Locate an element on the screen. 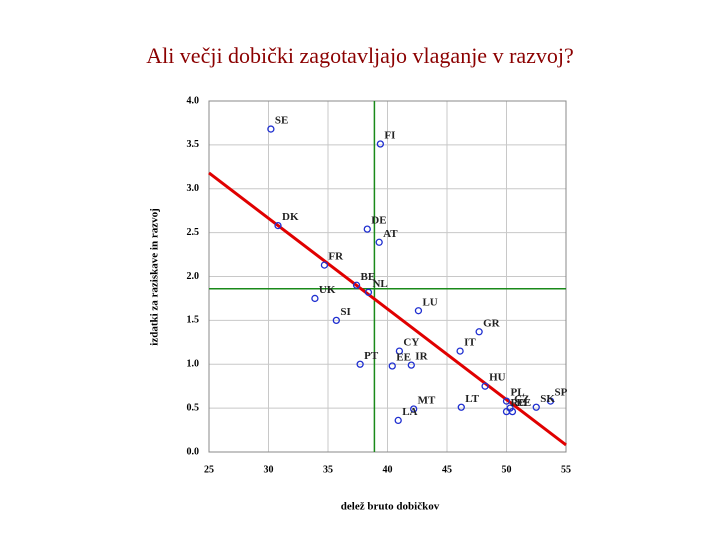  point-label: IR is located at coordinates (421, 357).